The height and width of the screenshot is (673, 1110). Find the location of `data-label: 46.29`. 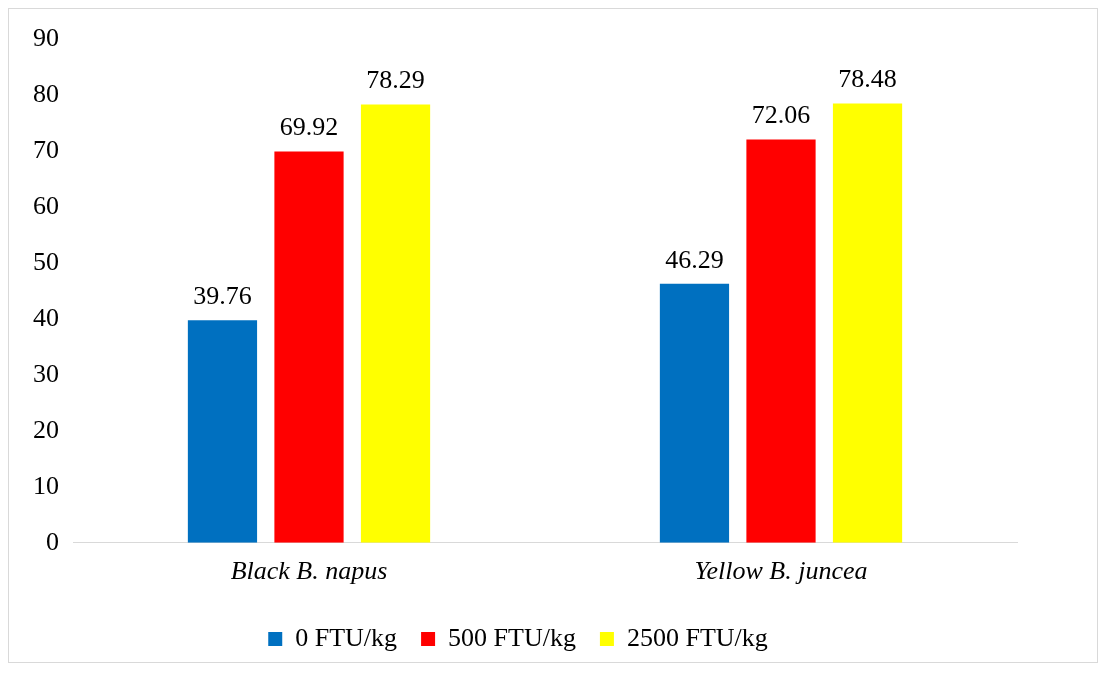

data-label: 46.29 is located at coordinates (694, 259).